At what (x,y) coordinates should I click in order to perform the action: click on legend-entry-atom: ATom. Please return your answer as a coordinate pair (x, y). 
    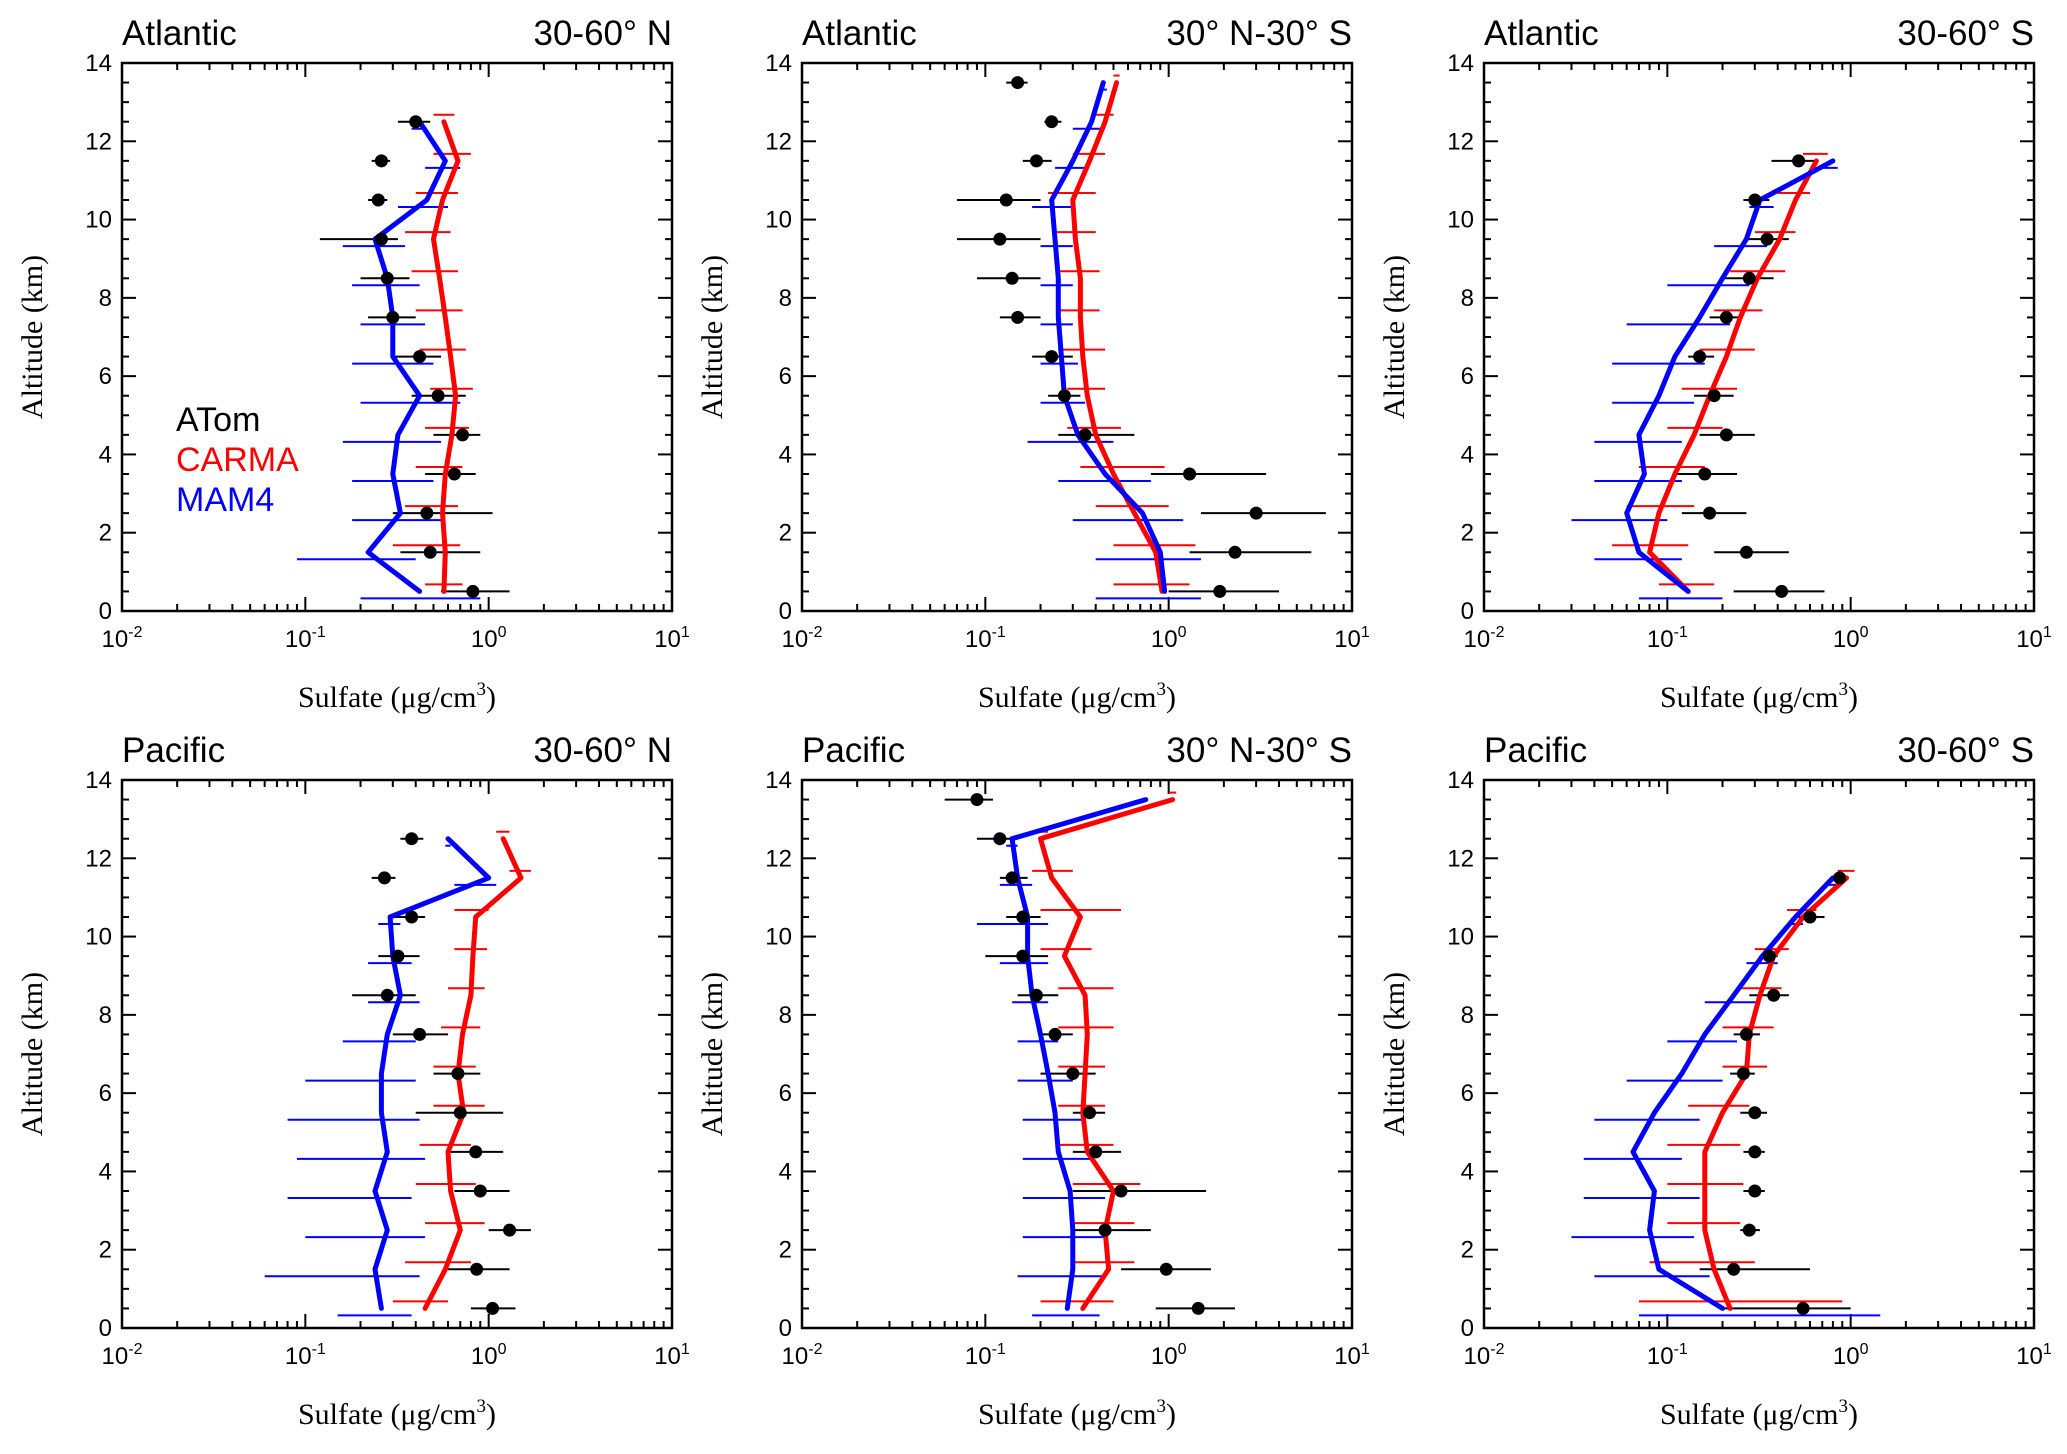
    Looking at the image, I should click on (218, 420).